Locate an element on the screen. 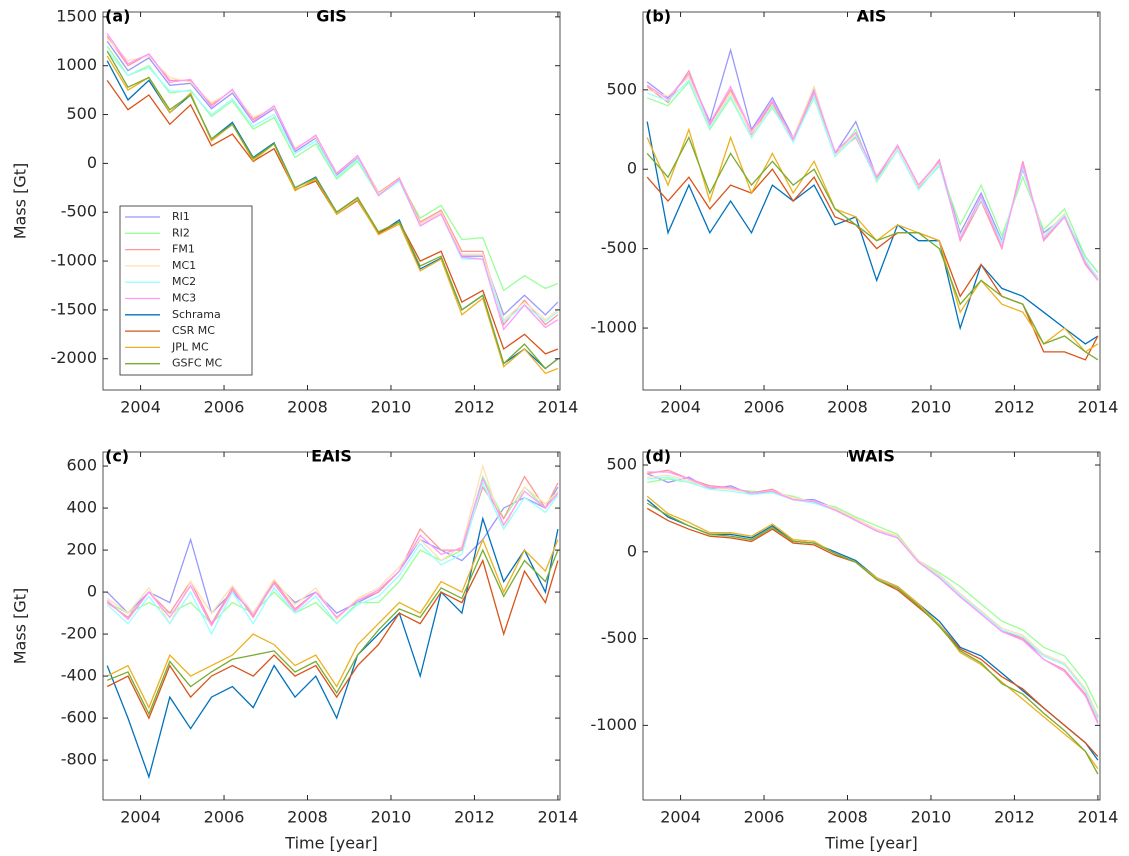 The height and width of the screenshot is (856, 1129). y-tick-label: 600 is located at coordinates (81, 465).